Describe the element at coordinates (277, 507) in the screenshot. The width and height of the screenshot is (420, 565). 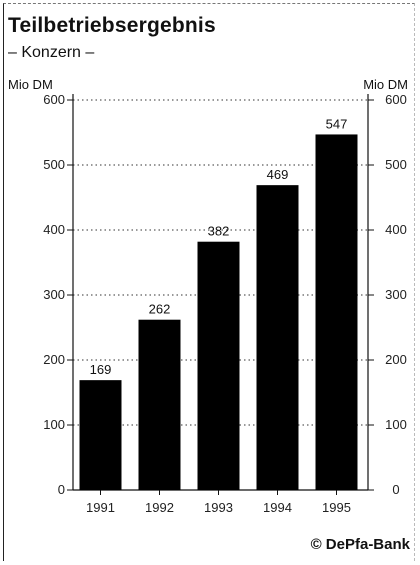
I see `category-label-1994: 1994` at that location.